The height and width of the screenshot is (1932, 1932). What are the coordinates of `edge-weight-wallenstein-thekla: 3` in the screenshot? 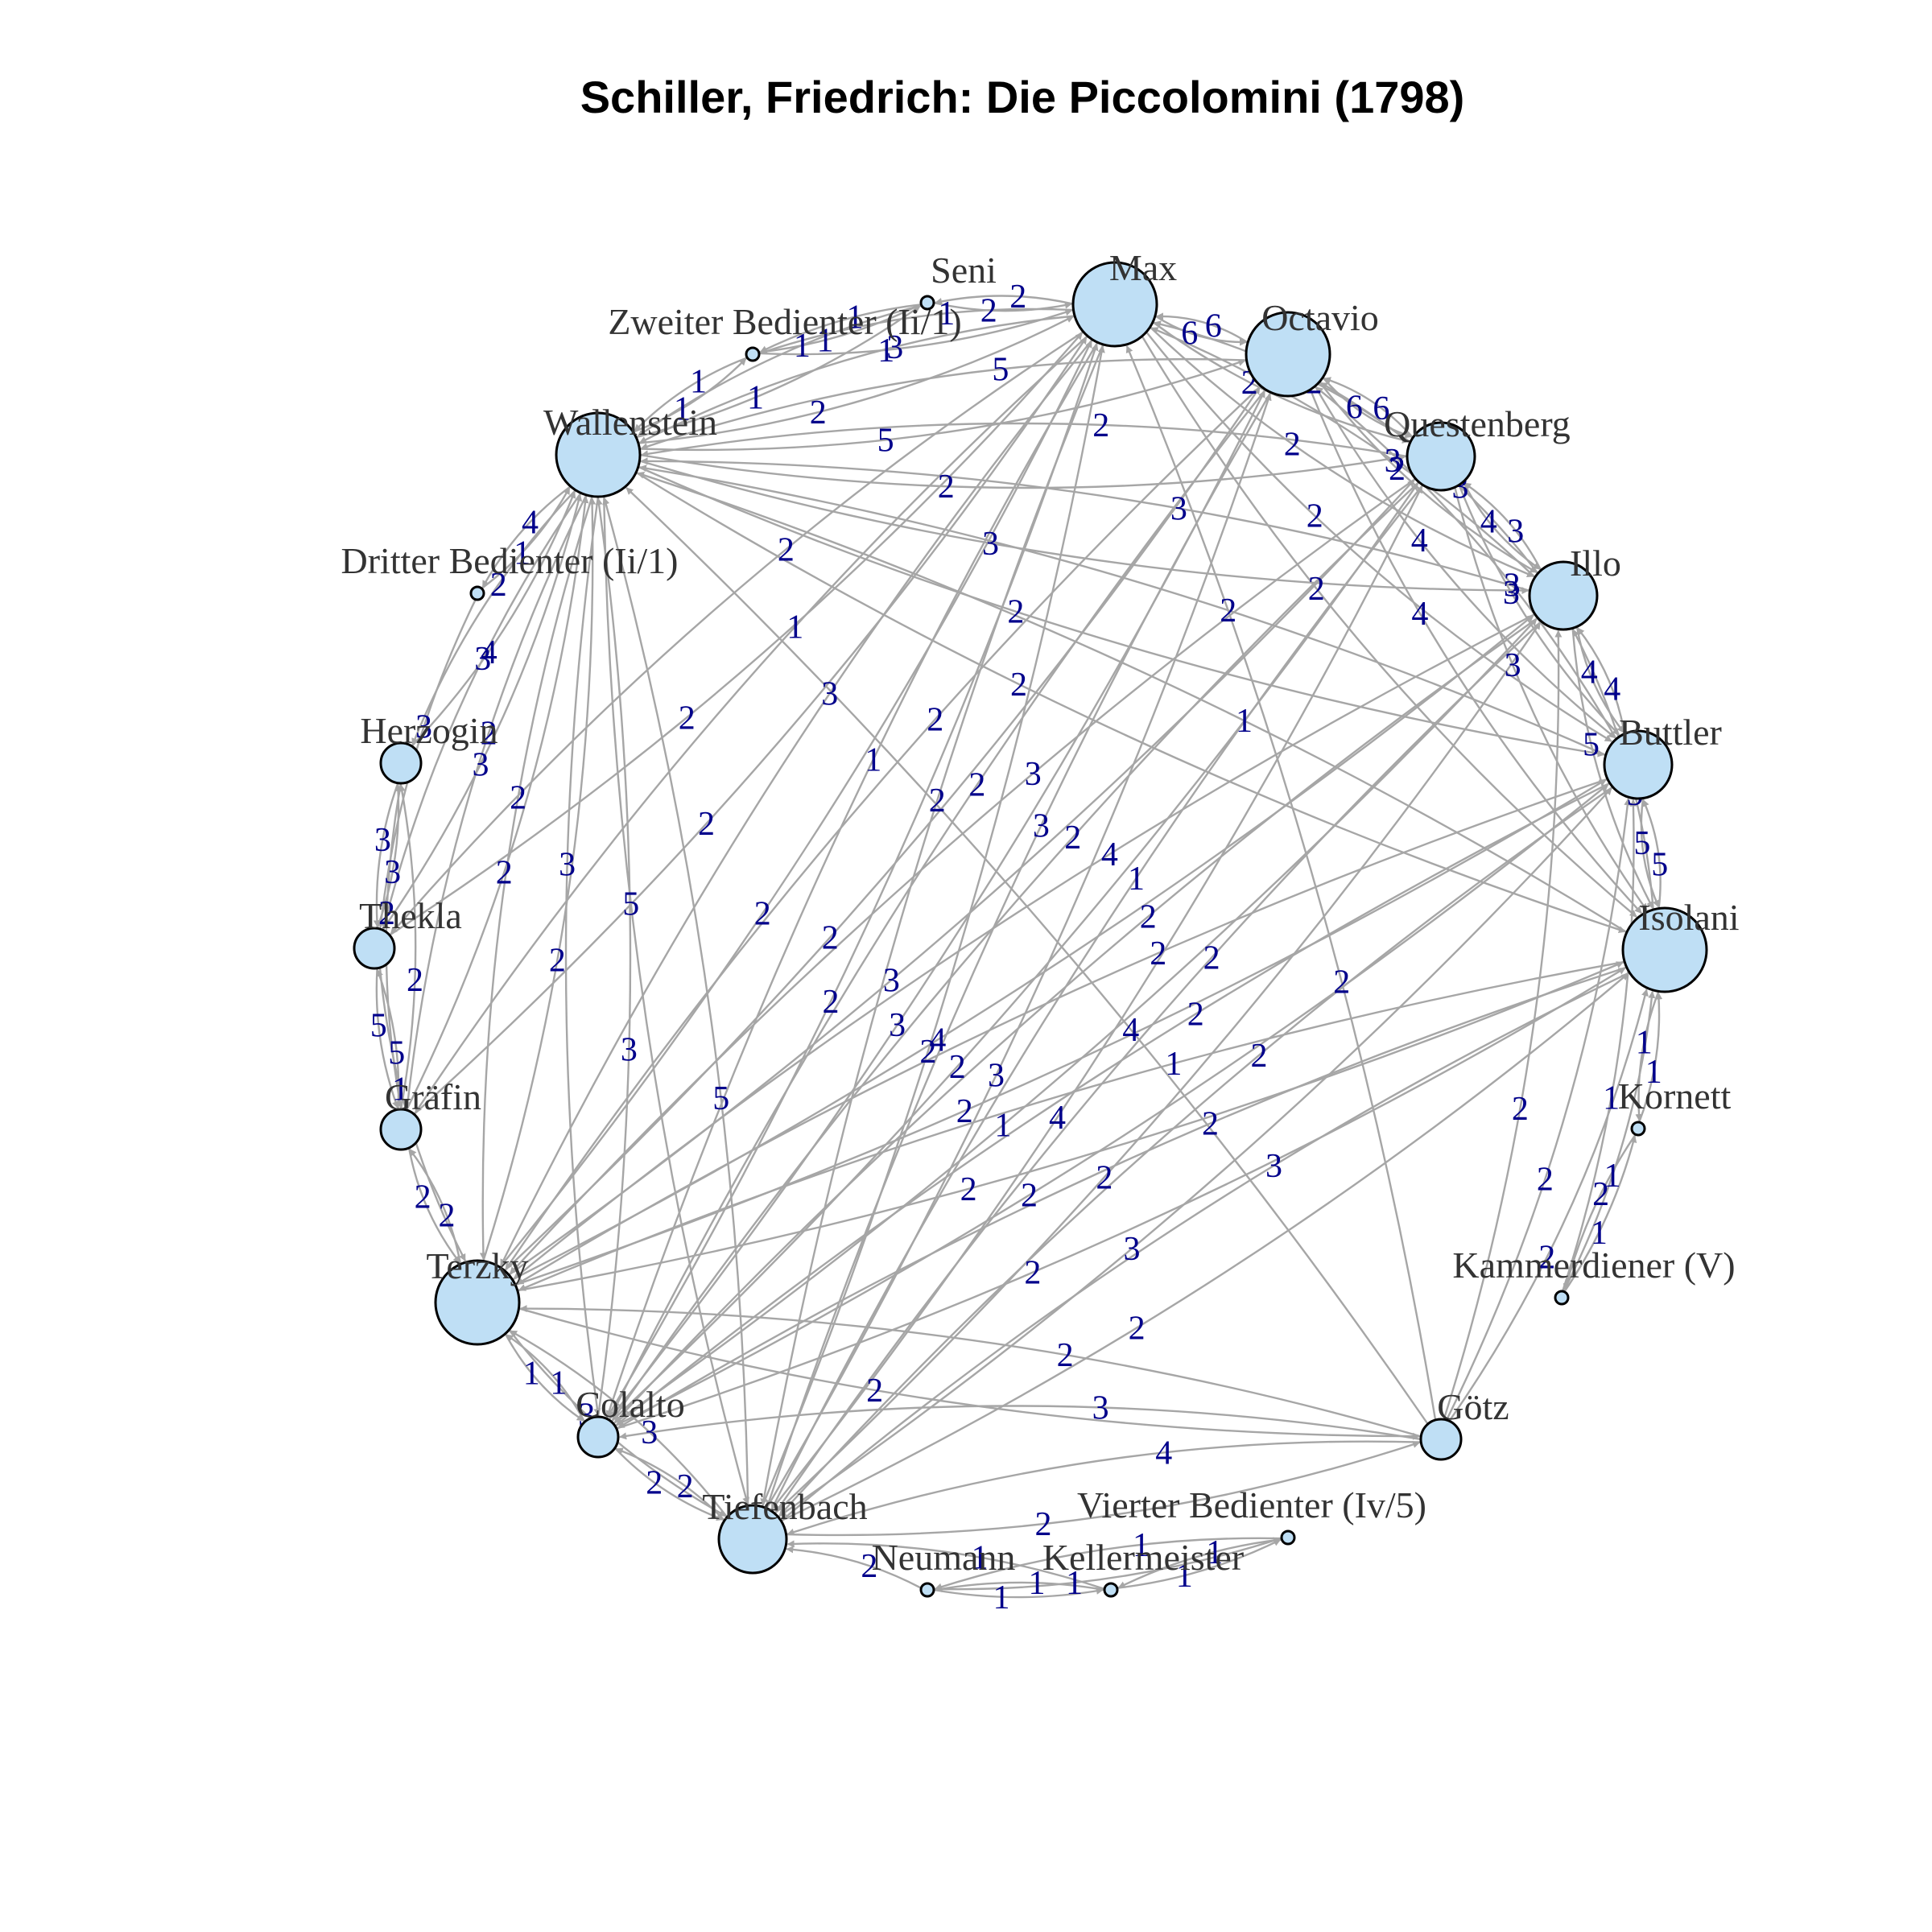 It's located at (483, 659).